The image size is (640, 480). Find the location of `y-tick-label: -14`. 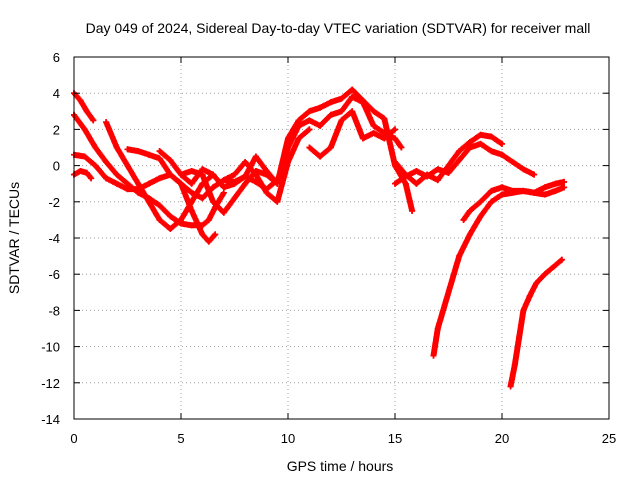

y-tick-label: -14 is located at coordinates (50, 419).